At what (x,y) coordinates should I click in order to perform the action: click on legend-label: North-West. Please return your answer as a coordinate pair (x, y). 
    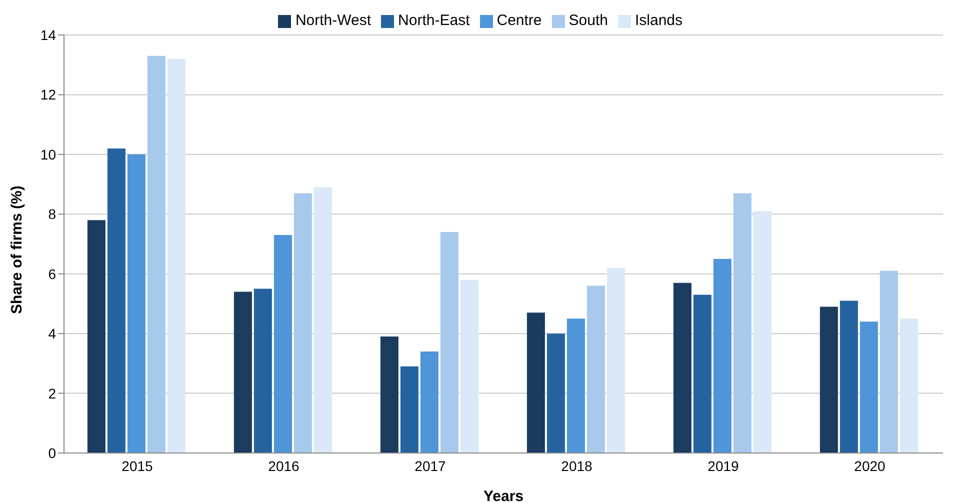
    Looking at the image, I should click on (333, 20).